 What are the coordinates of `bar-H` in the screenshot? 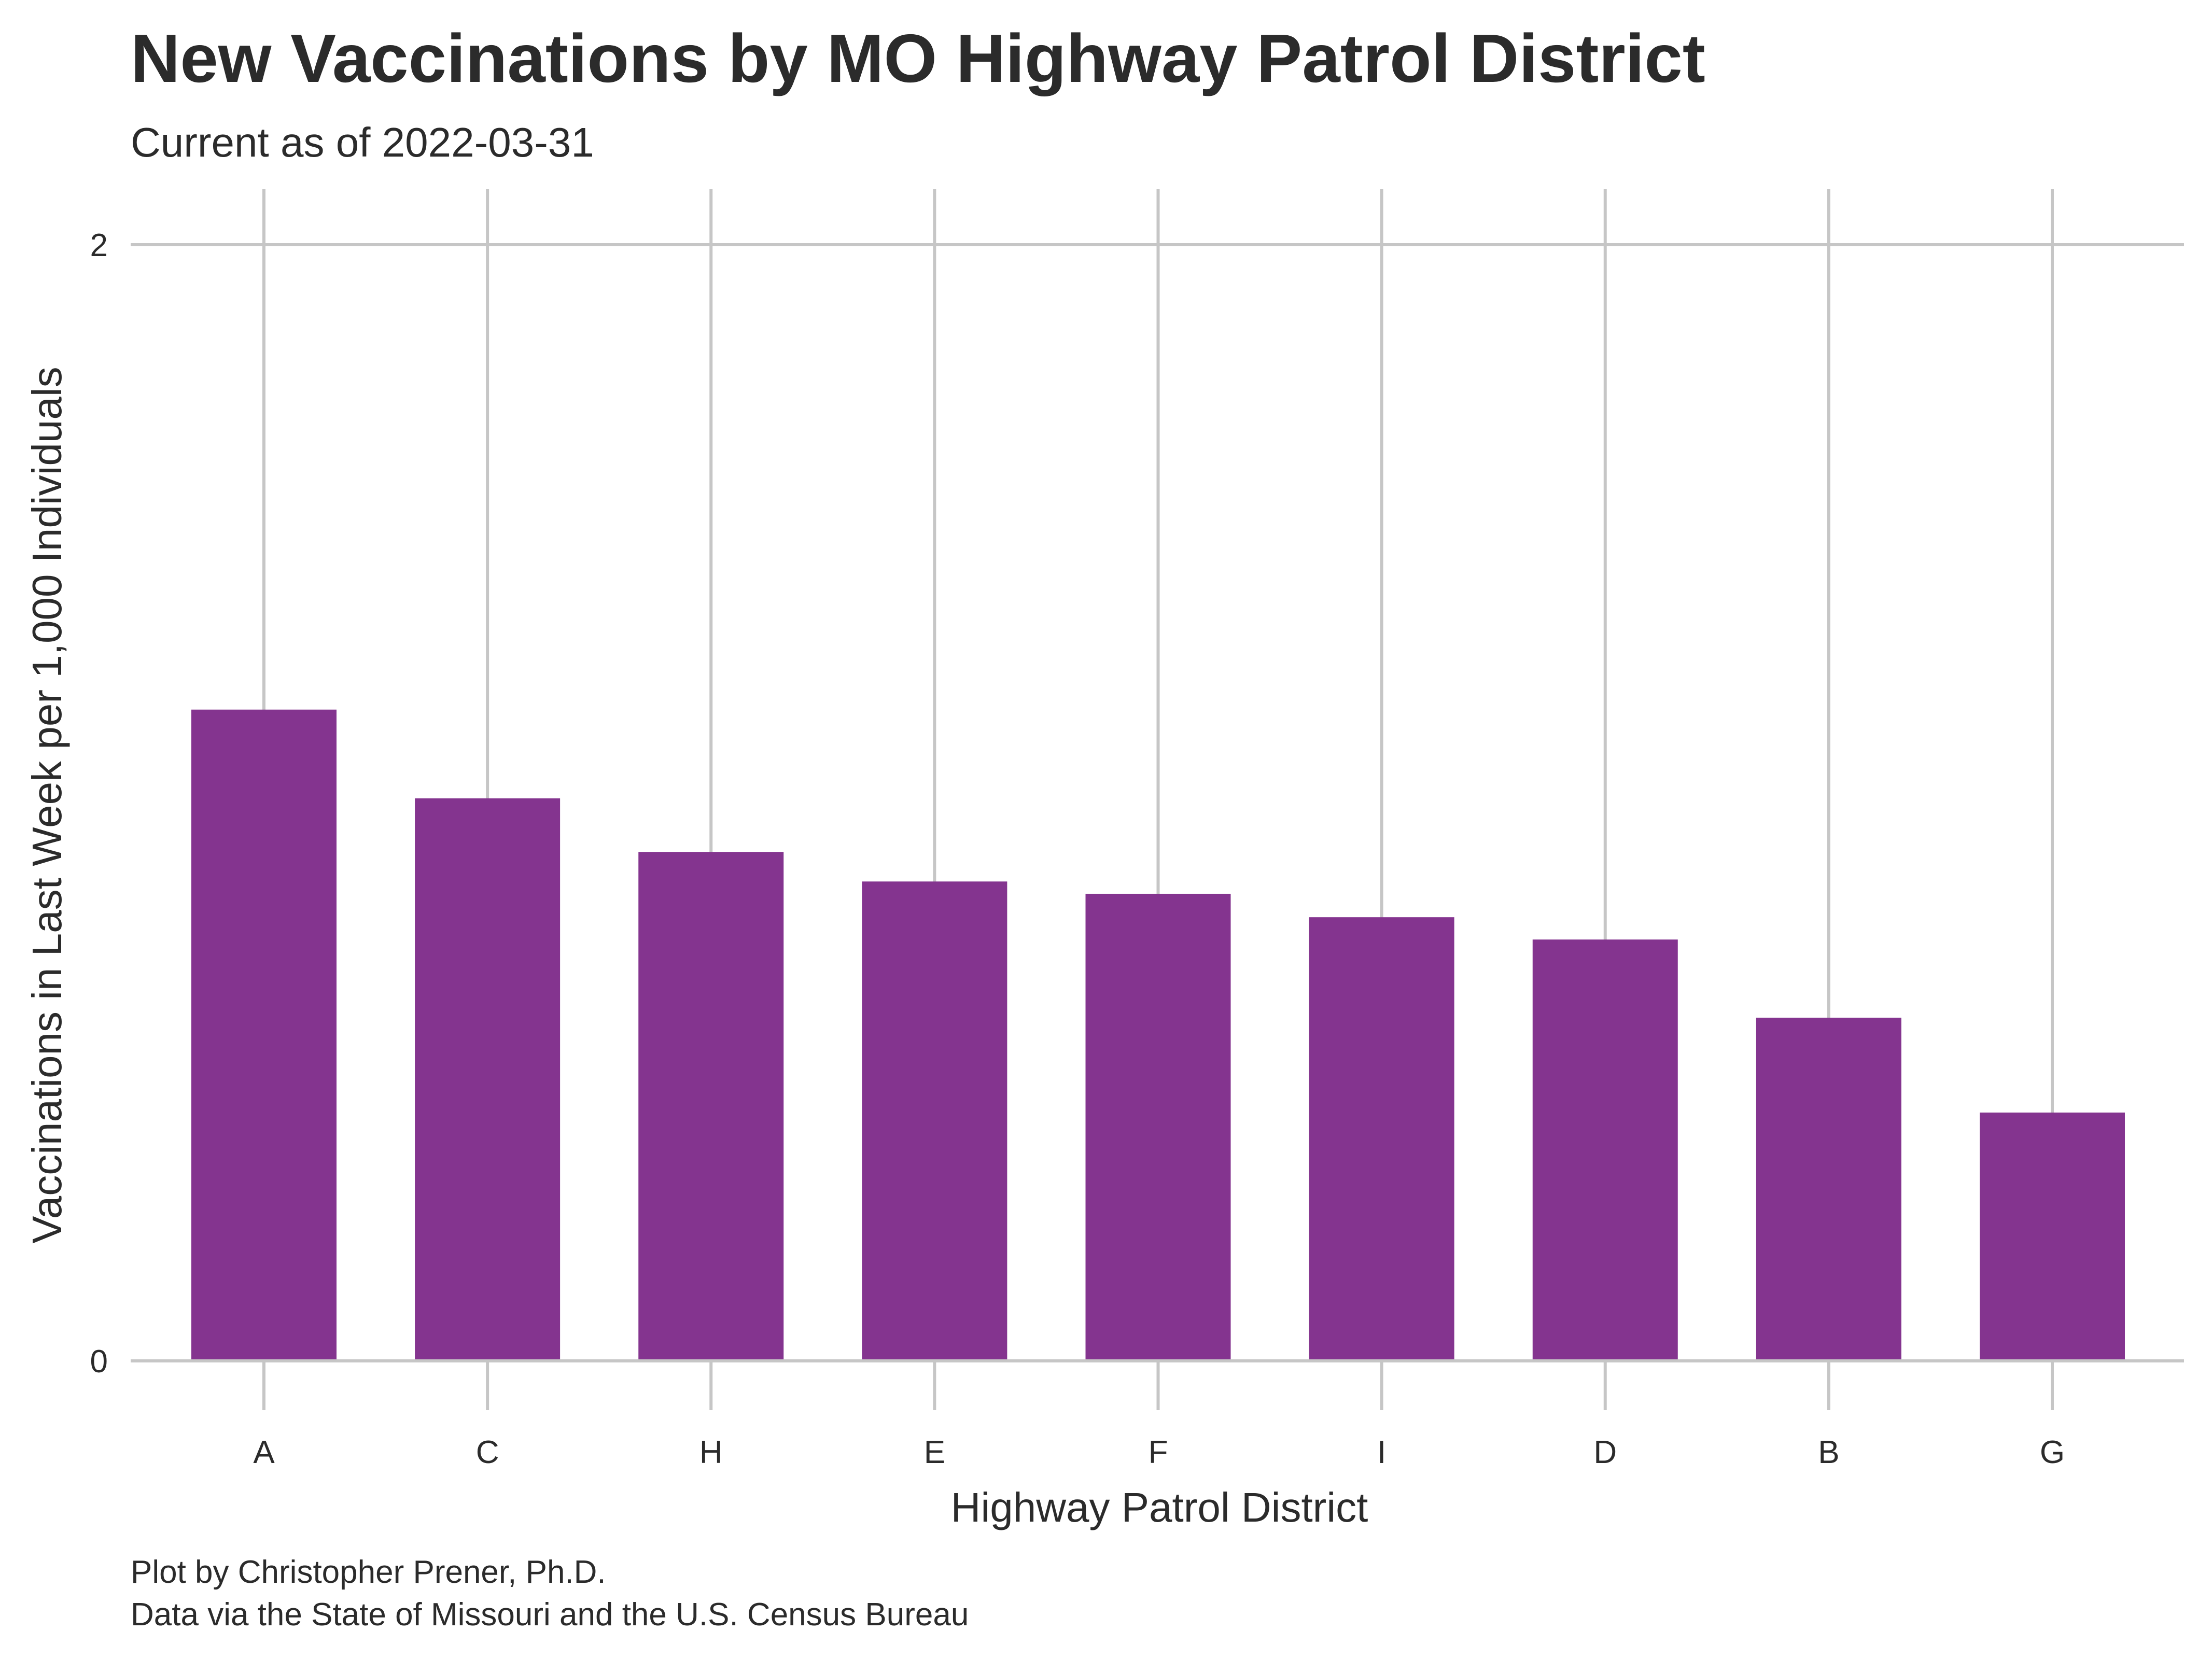 It's located at (711, 1106).